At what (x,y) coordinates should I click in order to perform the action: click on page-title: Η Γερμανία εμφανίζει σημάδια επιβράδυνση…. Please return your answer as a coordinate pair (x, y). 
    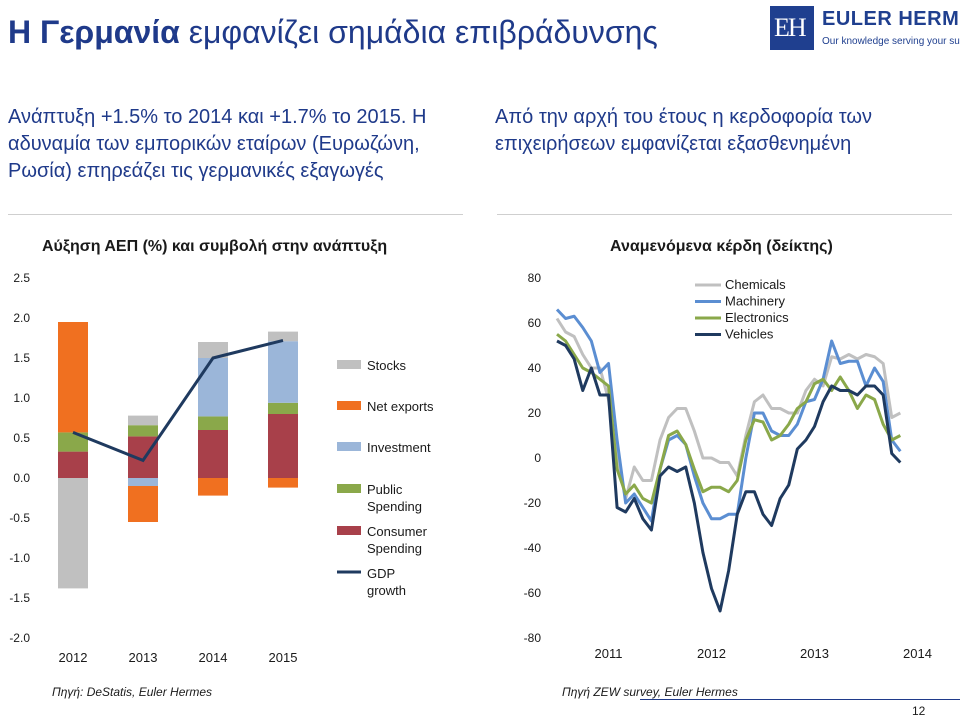
    Looking at the image, I should click on (333, 32).